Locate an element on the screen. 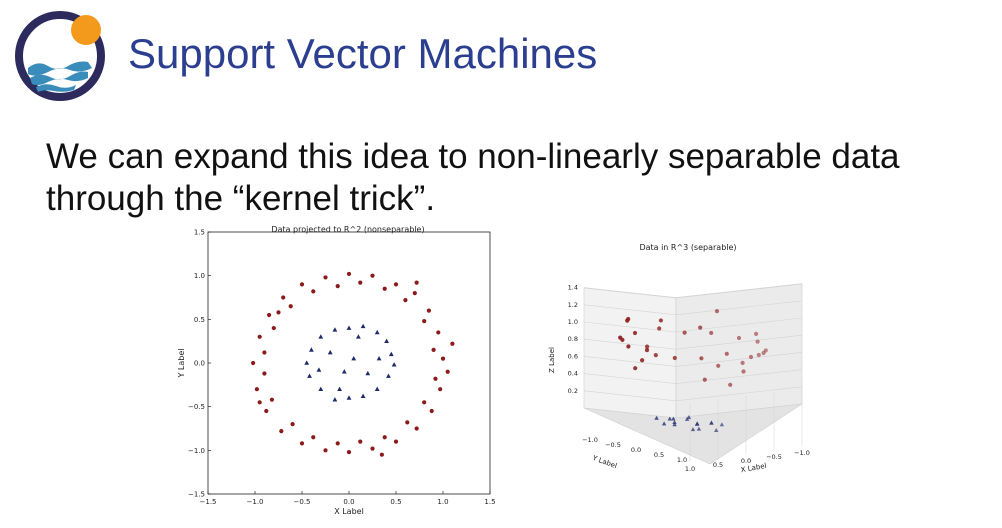  body-line-2: through the “kernel trick”. is located at coordinates (241, 198).